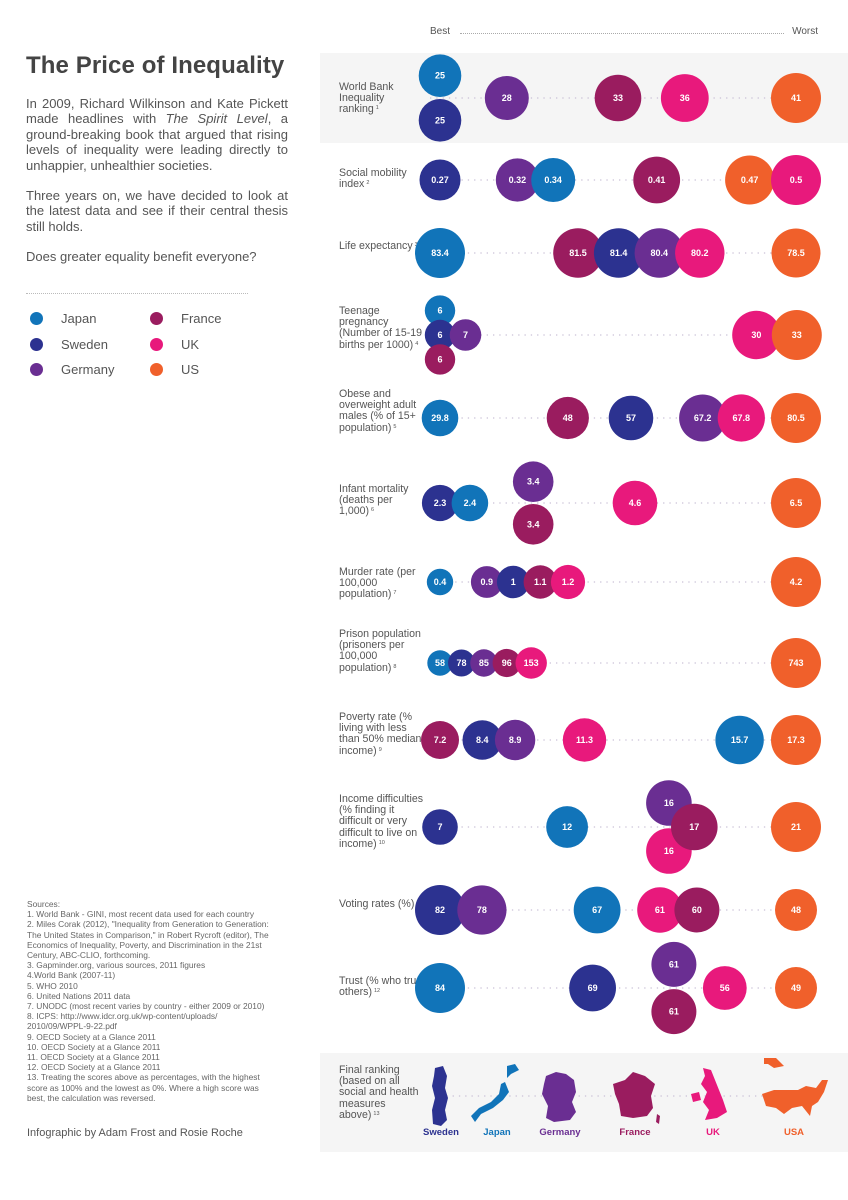 The width and height of the screenshot is (848, 1200). I want to click on bubble-us: 48, so click(796, 910).